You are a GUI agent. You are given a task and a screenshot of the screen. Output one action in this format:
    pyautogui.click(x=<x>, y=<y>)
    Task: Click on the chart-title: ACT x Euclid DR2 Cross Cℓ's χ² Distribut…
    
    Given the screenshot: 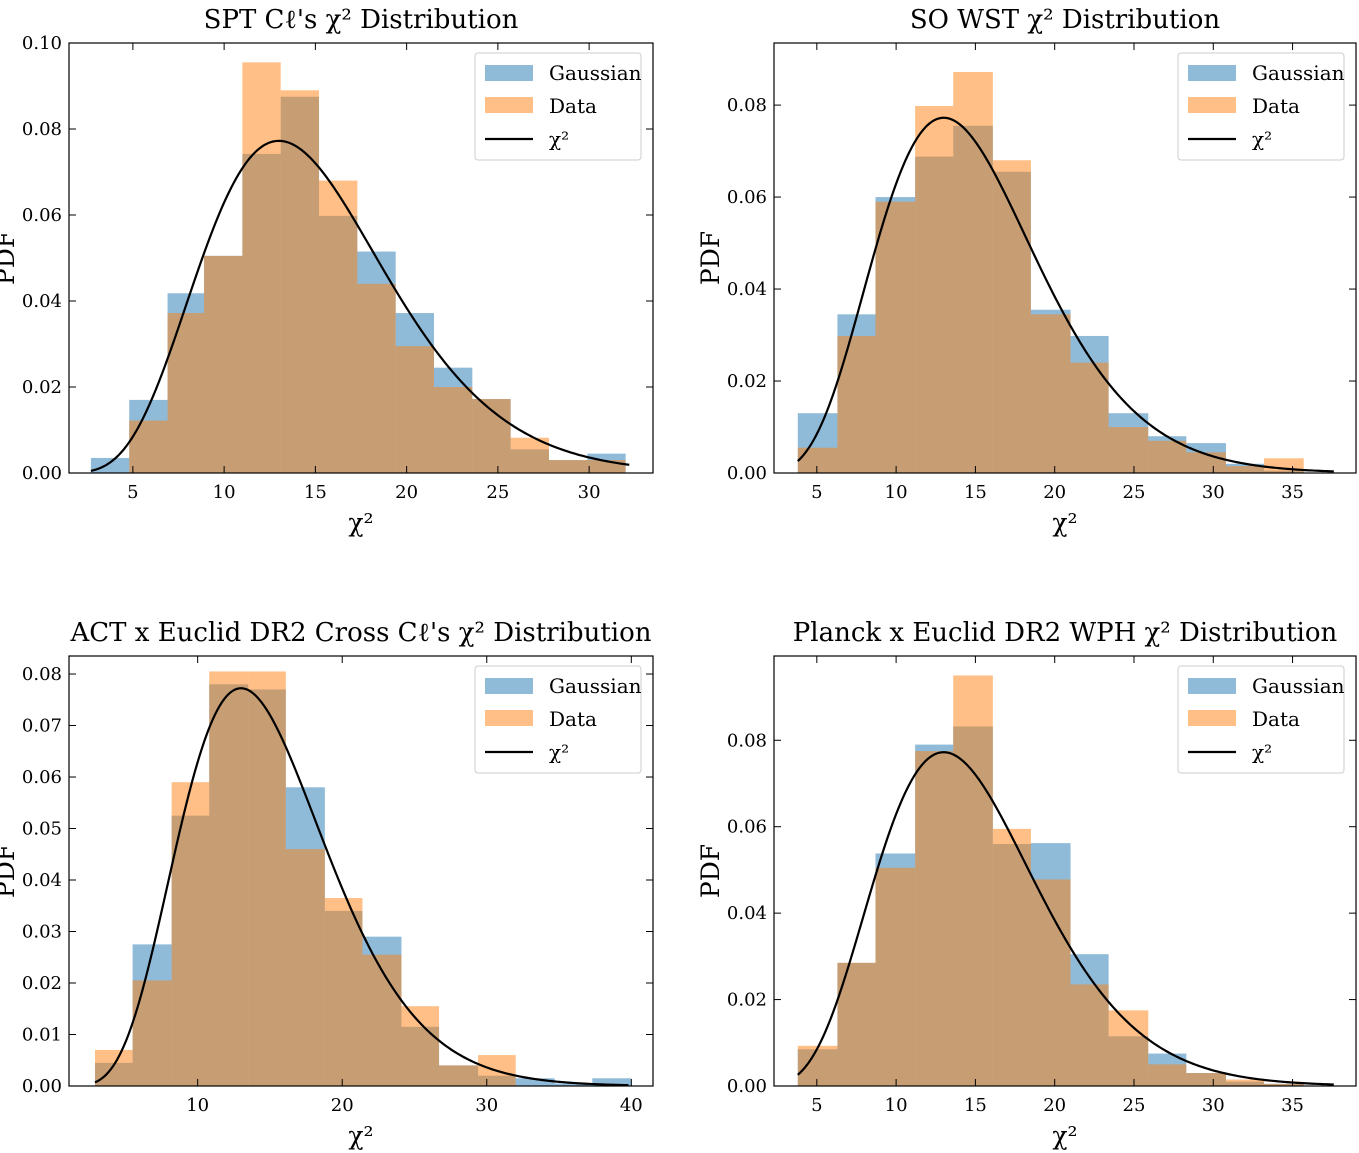 What is the action you would take?
    pyautogui.click(x=361, y=633)
    